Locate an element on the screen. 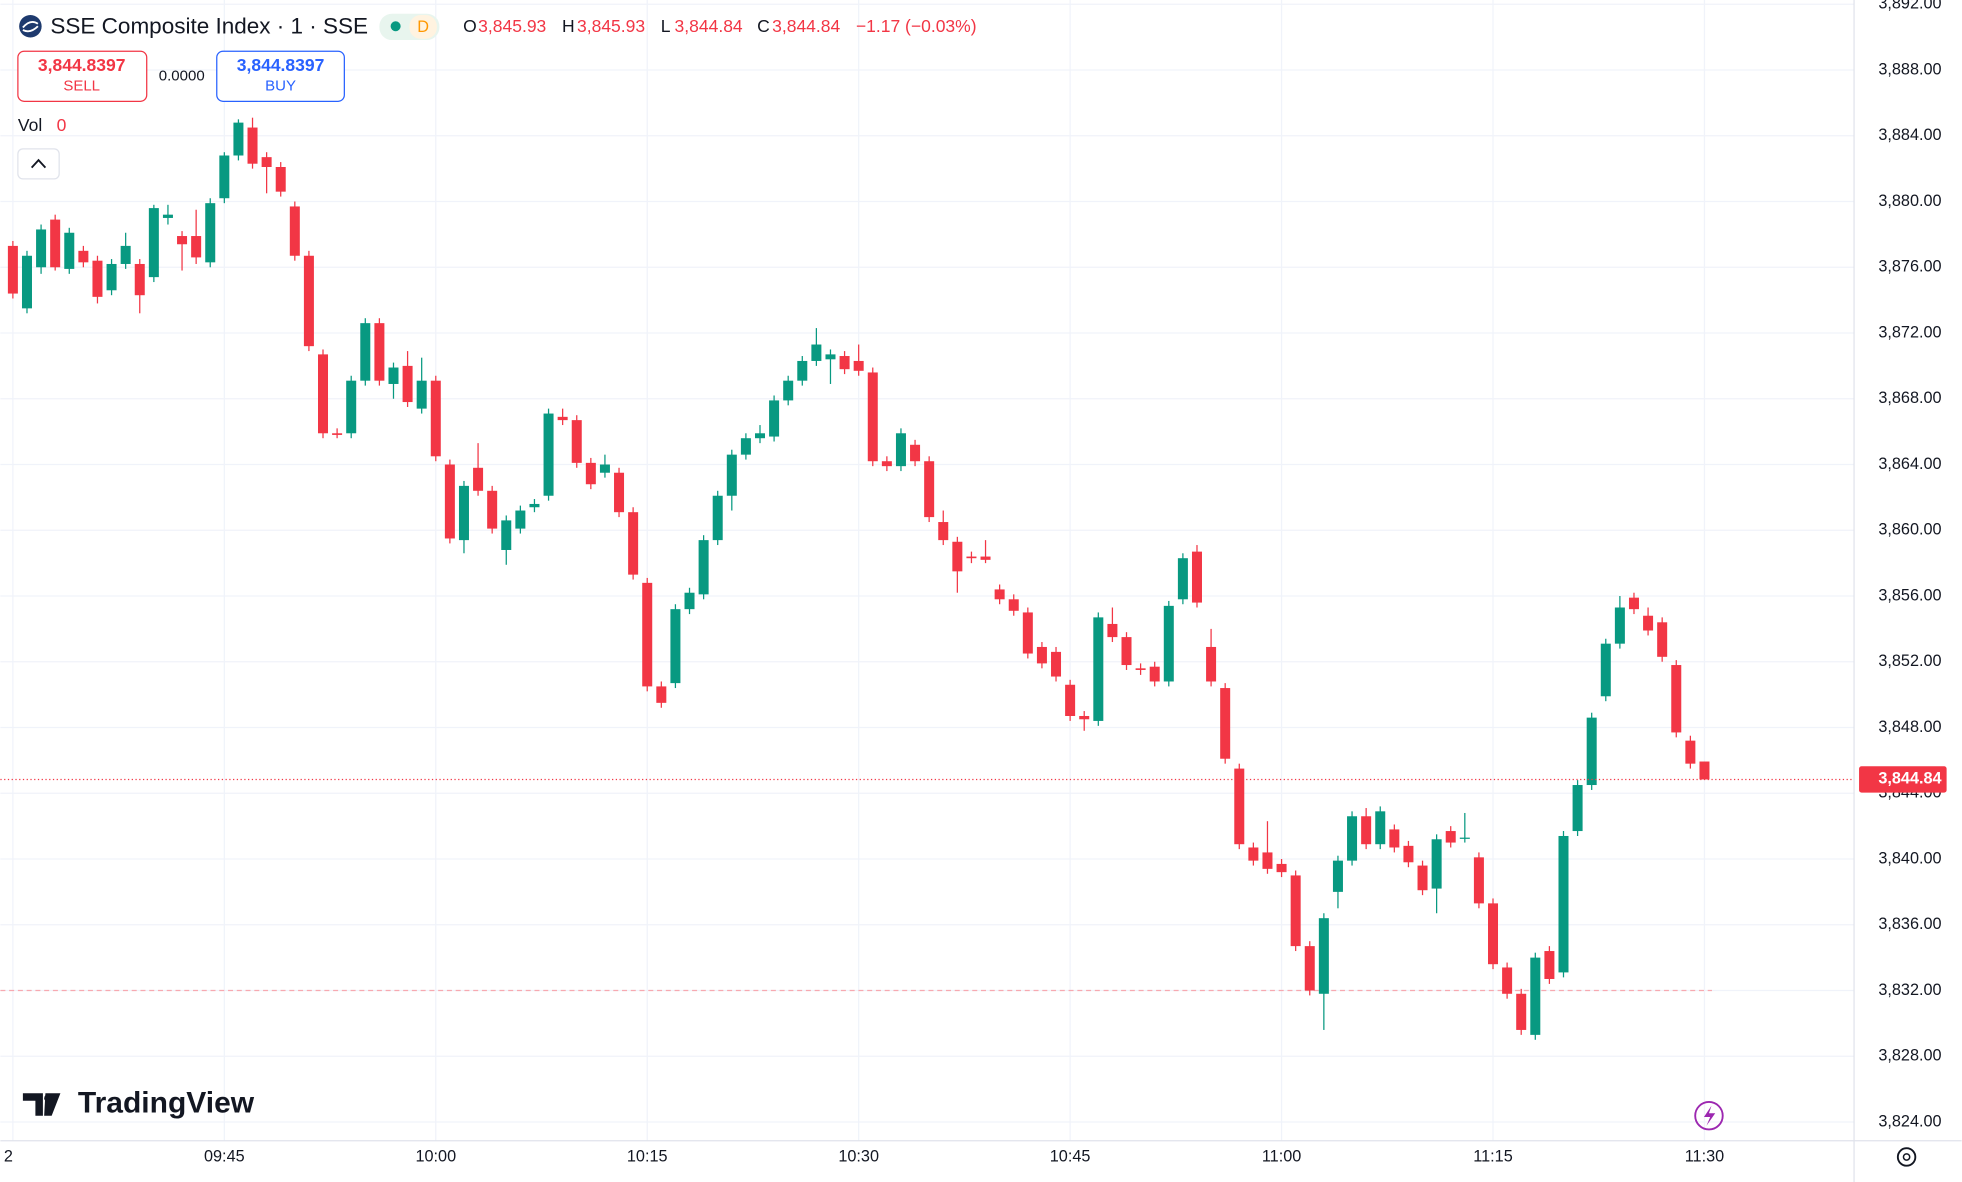 The height and width of the screenshot is (1182, 1962). buy-button is located at coordinates (280, 76).